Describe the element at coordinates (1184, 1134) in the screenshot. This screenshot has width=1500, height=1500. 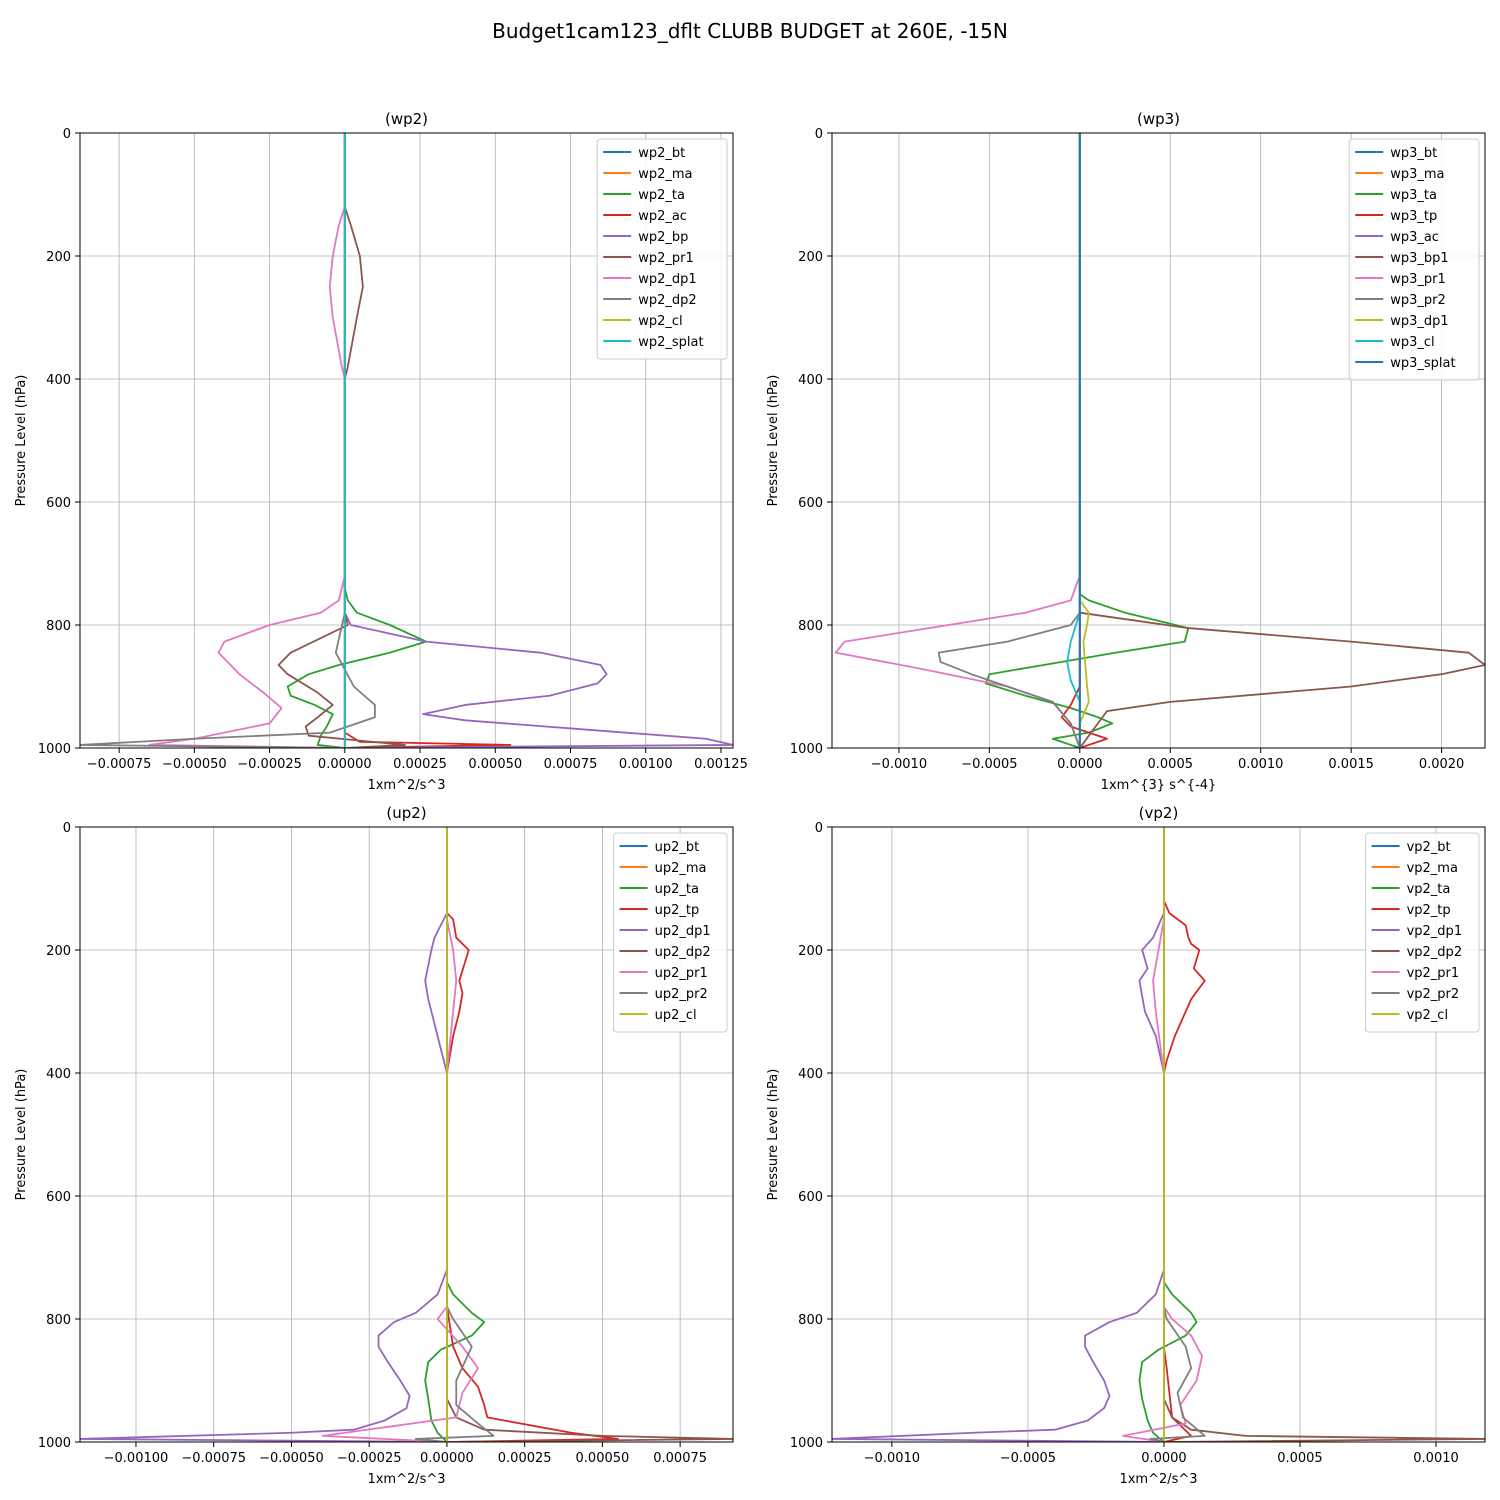
I see `series-line-vp2_tp` at that location.